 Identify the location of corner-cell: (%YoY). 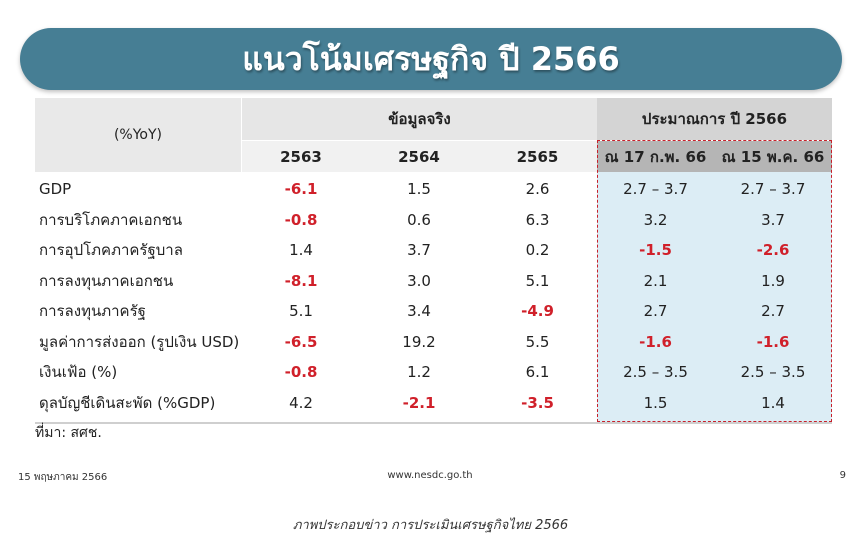
(138, 135).